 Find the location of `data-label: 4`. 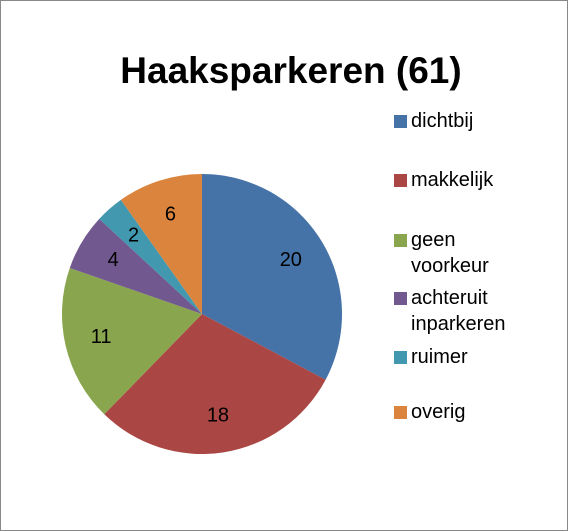

data-label: 4 is located at coordinates (113, 260).